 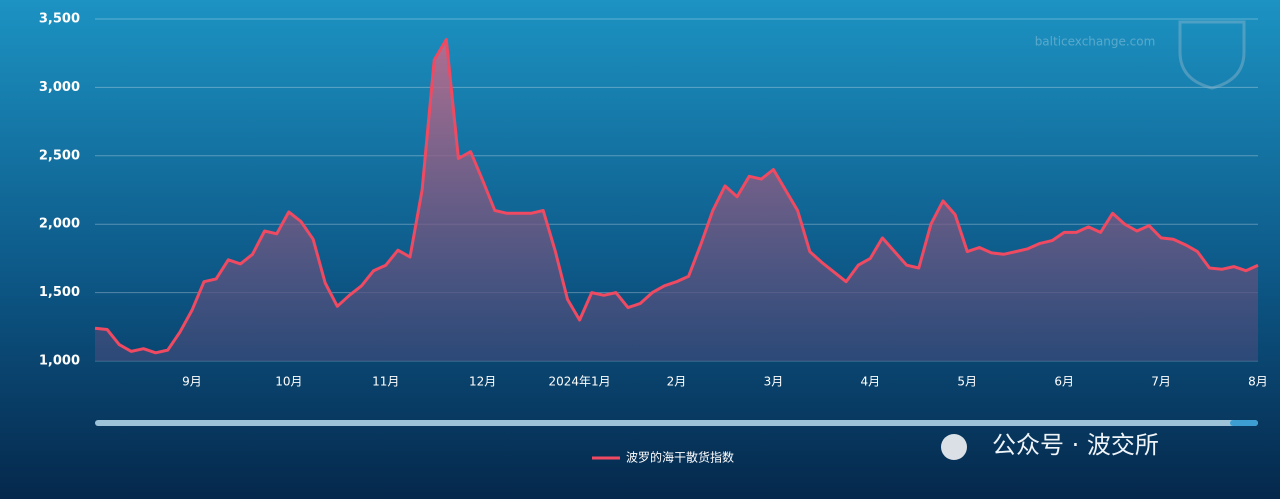 What do you see at coordinates (1161, 382) in the screenshot?
I see `x-tick-label: 7月` at bounding box center [1161, 382].